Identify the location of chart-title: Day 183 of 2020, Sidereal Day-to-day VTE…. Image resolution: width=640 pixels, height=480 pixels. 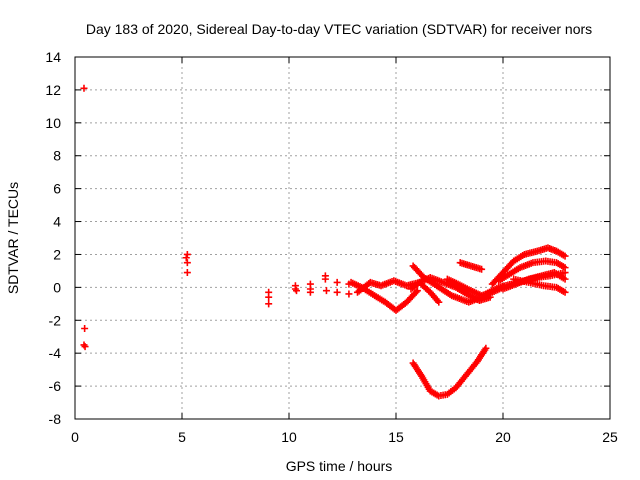
(339, 29).